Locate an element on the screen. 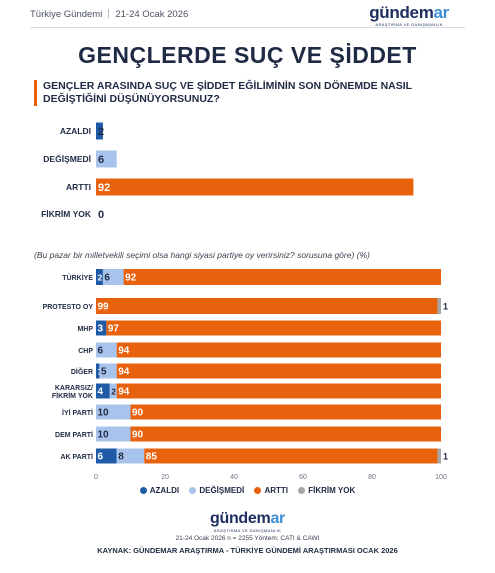  legend-item-artti: ARTTI is located at coordinates (271, 490).